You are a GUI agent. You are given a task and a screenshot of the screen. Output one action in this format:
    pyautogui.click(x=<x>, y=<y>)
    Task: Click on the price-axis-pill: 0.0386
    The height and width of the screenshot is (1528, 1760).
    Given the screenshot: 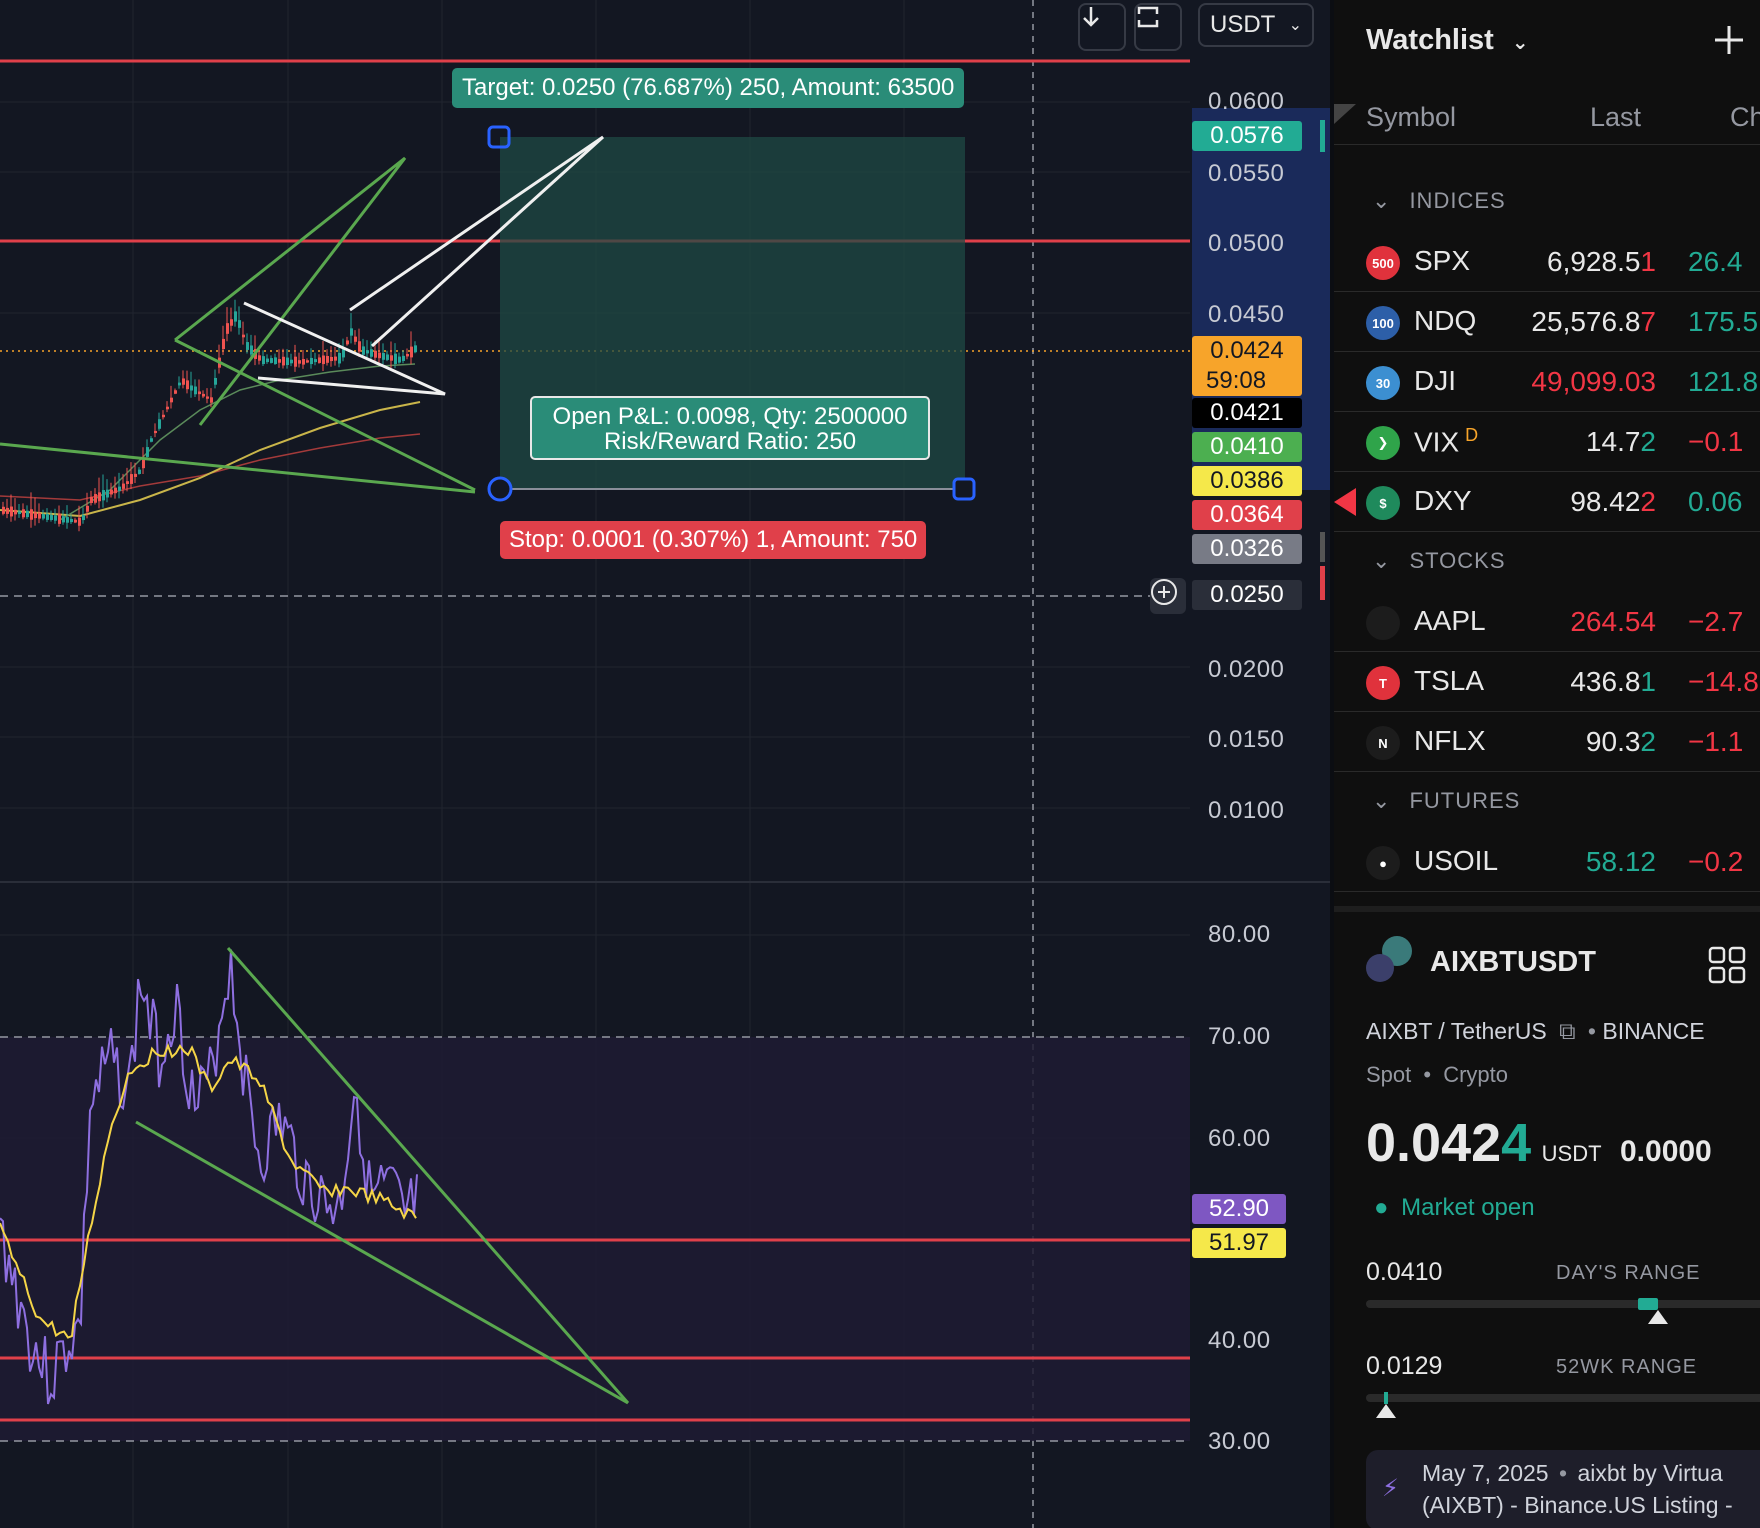 What is the action you would take?
    pyautogui.click(x=1247, y=481)
    